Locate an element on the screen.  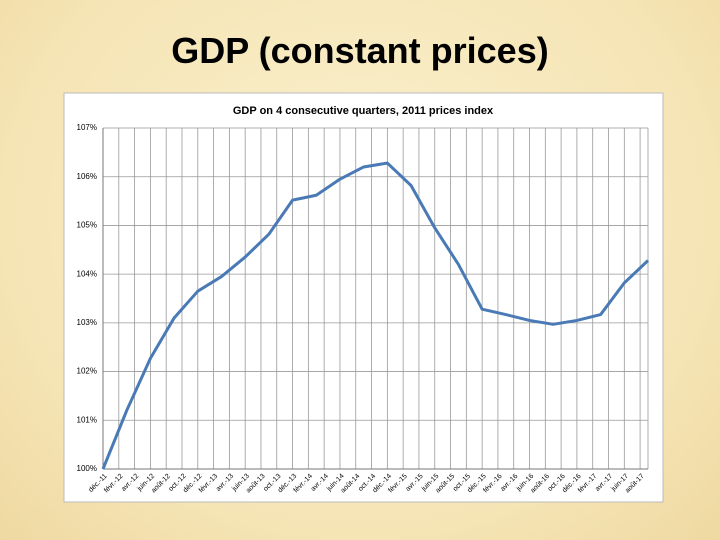
y-tick-label: 103% is located at coordinates (87, 322).